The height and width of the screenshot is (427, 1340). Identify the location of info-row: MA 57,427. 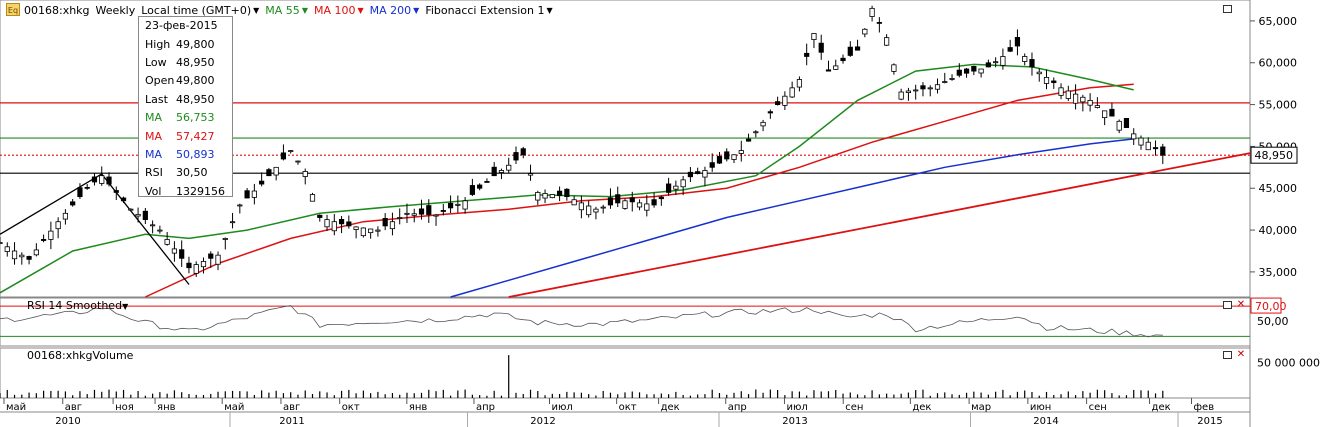
(185, 136).